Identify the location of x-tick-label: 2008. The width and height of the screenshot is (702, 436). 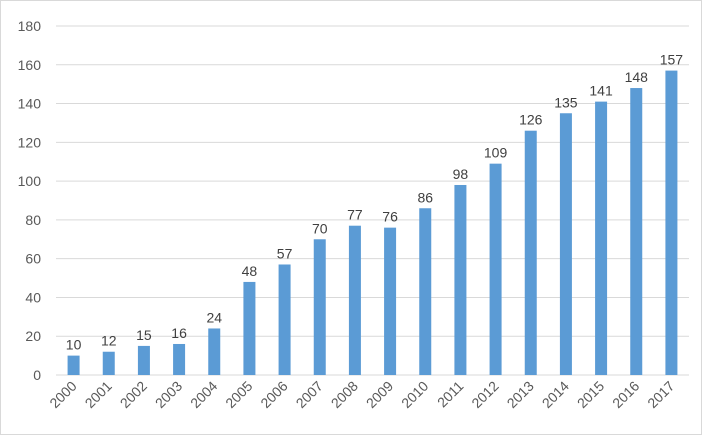
(344, 394).